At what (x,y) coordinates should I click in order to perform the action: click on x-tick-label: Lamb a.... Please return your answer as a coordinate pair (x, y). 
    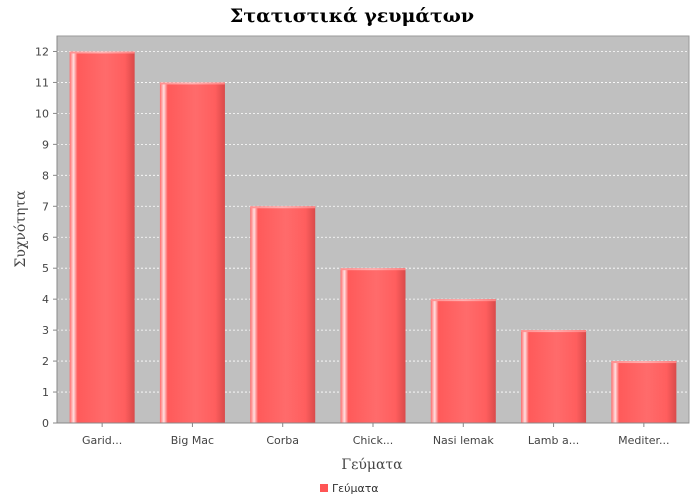
    Looking at the image, I should click on (553, 440).